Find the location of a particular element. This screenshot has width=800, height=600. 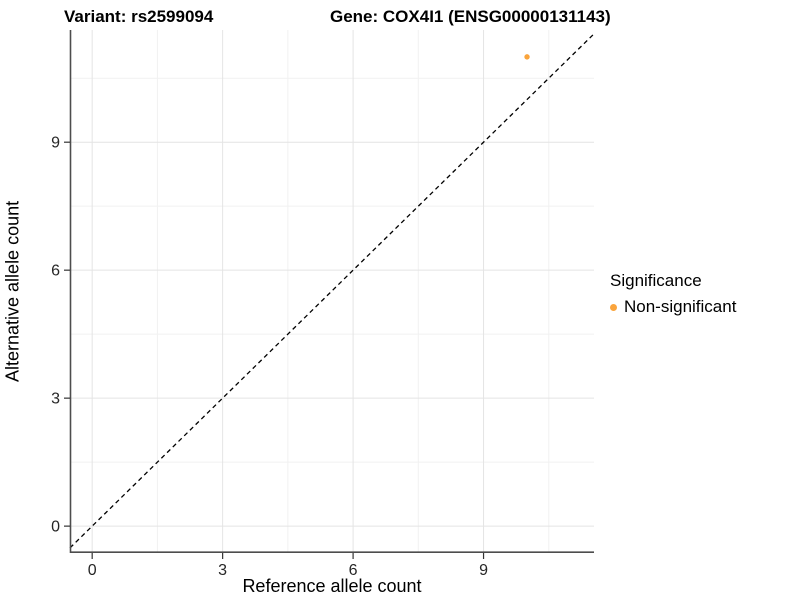

x-tick-label: 3 is located at coordinates (222, 570).